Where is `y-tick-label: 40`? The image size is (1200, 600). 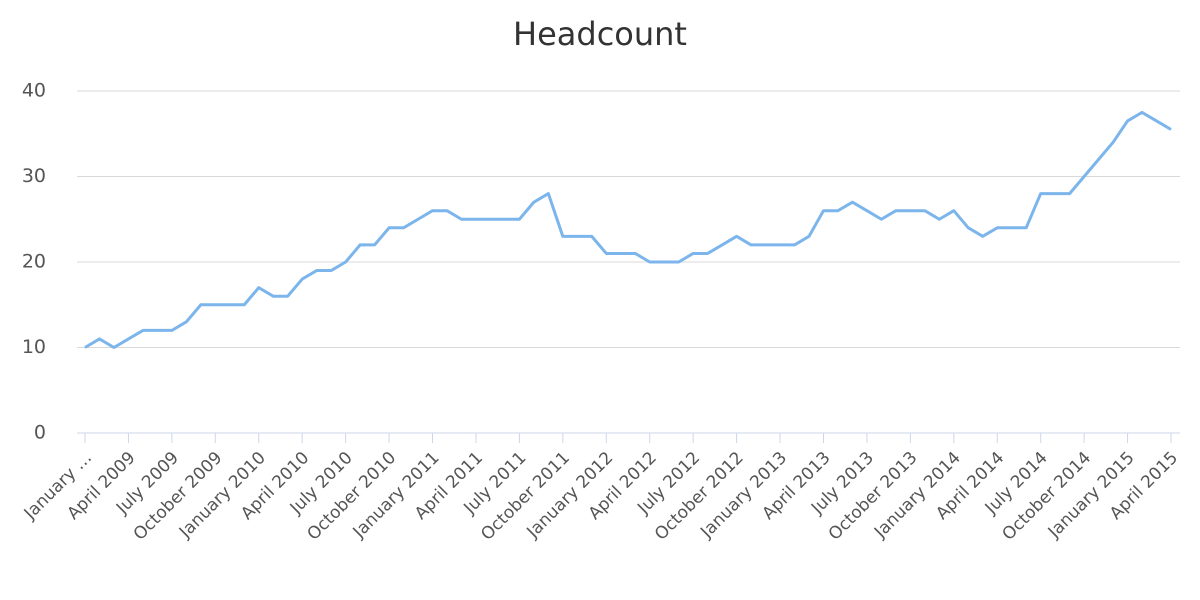 y-tick-label: 40 is located at coordinates (34, 91).